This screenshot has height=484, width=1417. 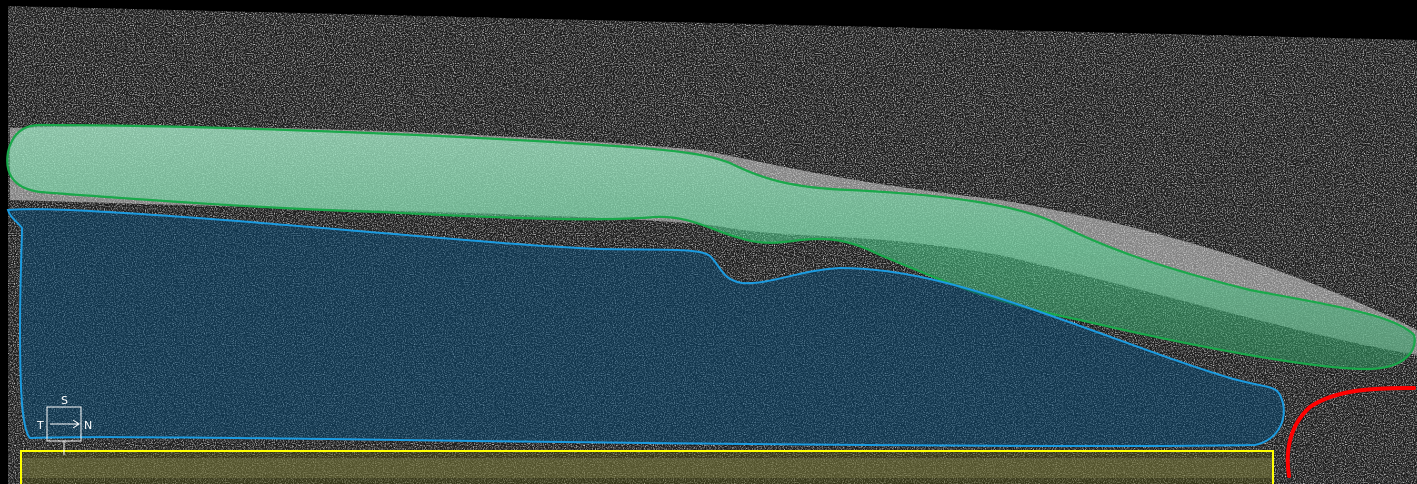 I want to click on compass-label-nasal: N, so click(x=88, y=425).